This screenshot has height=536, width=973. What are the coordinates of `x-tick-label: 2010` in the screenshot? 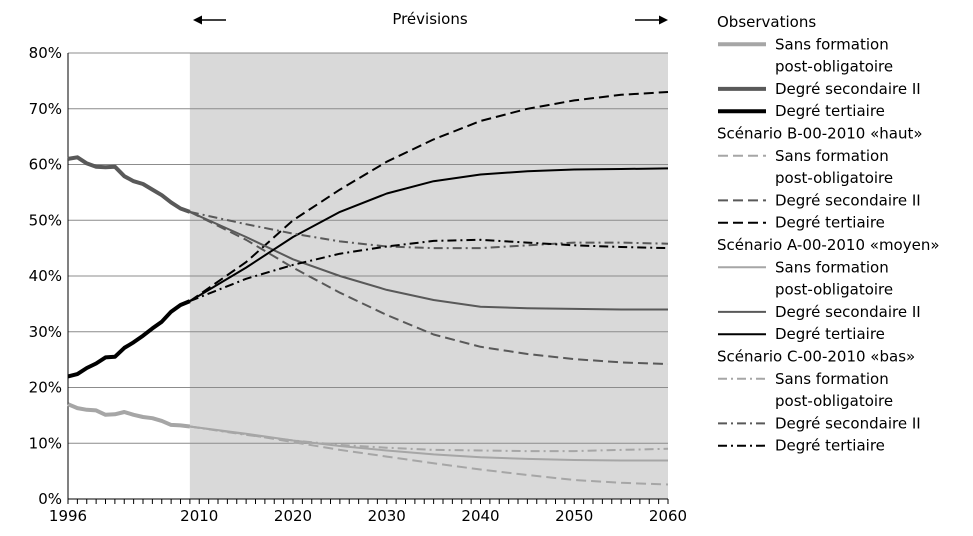 It's located at (199, 516).